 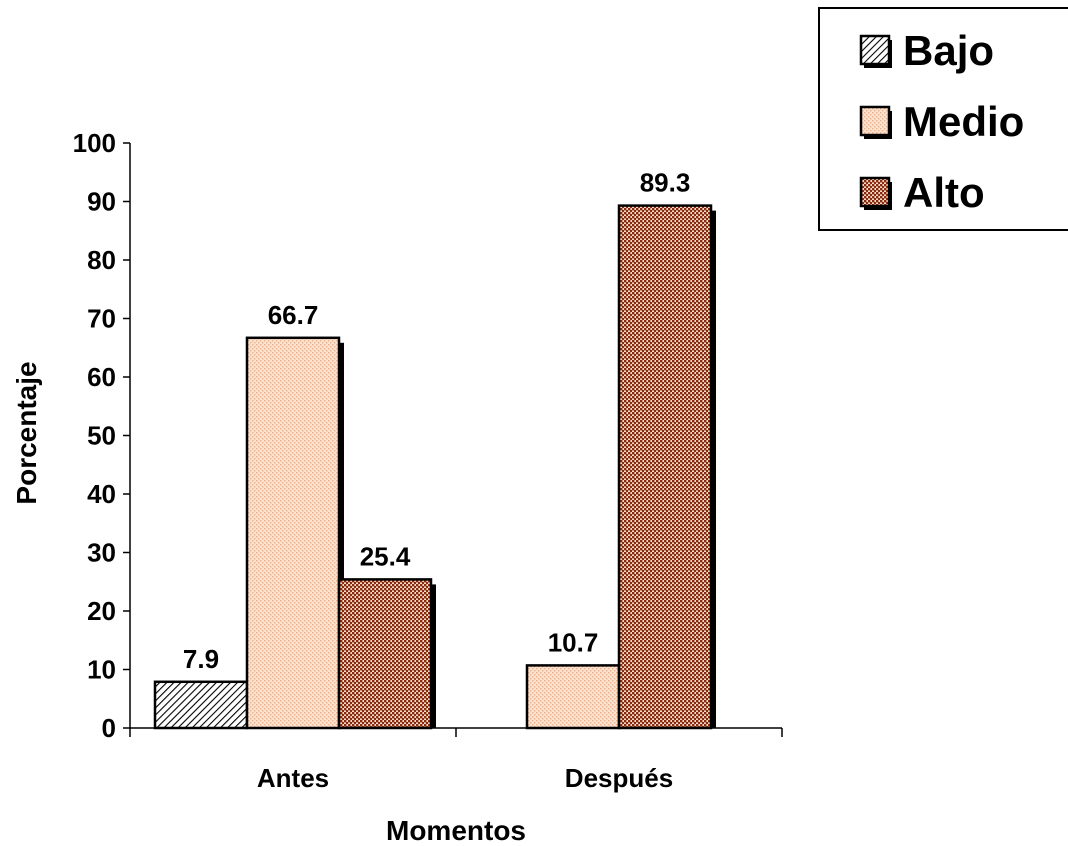 I want to click on legend-swatch-alto, so click(x=875, y=192).